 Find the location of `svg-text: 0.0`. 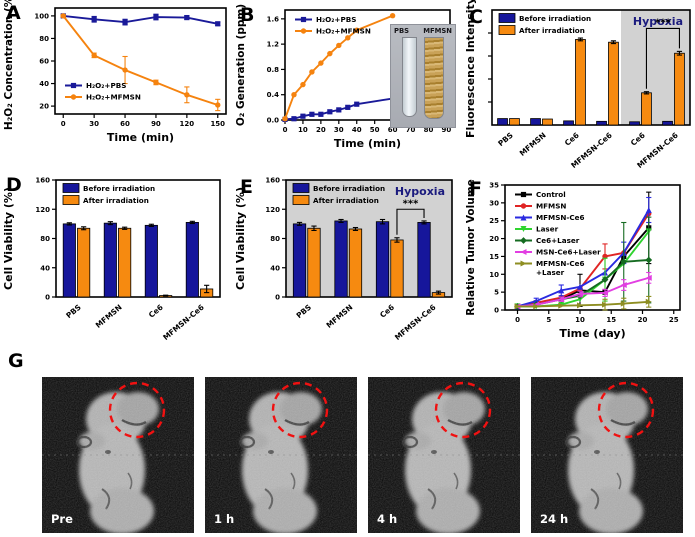

svg-text: 0.0 is located at coordinates (273, 121).